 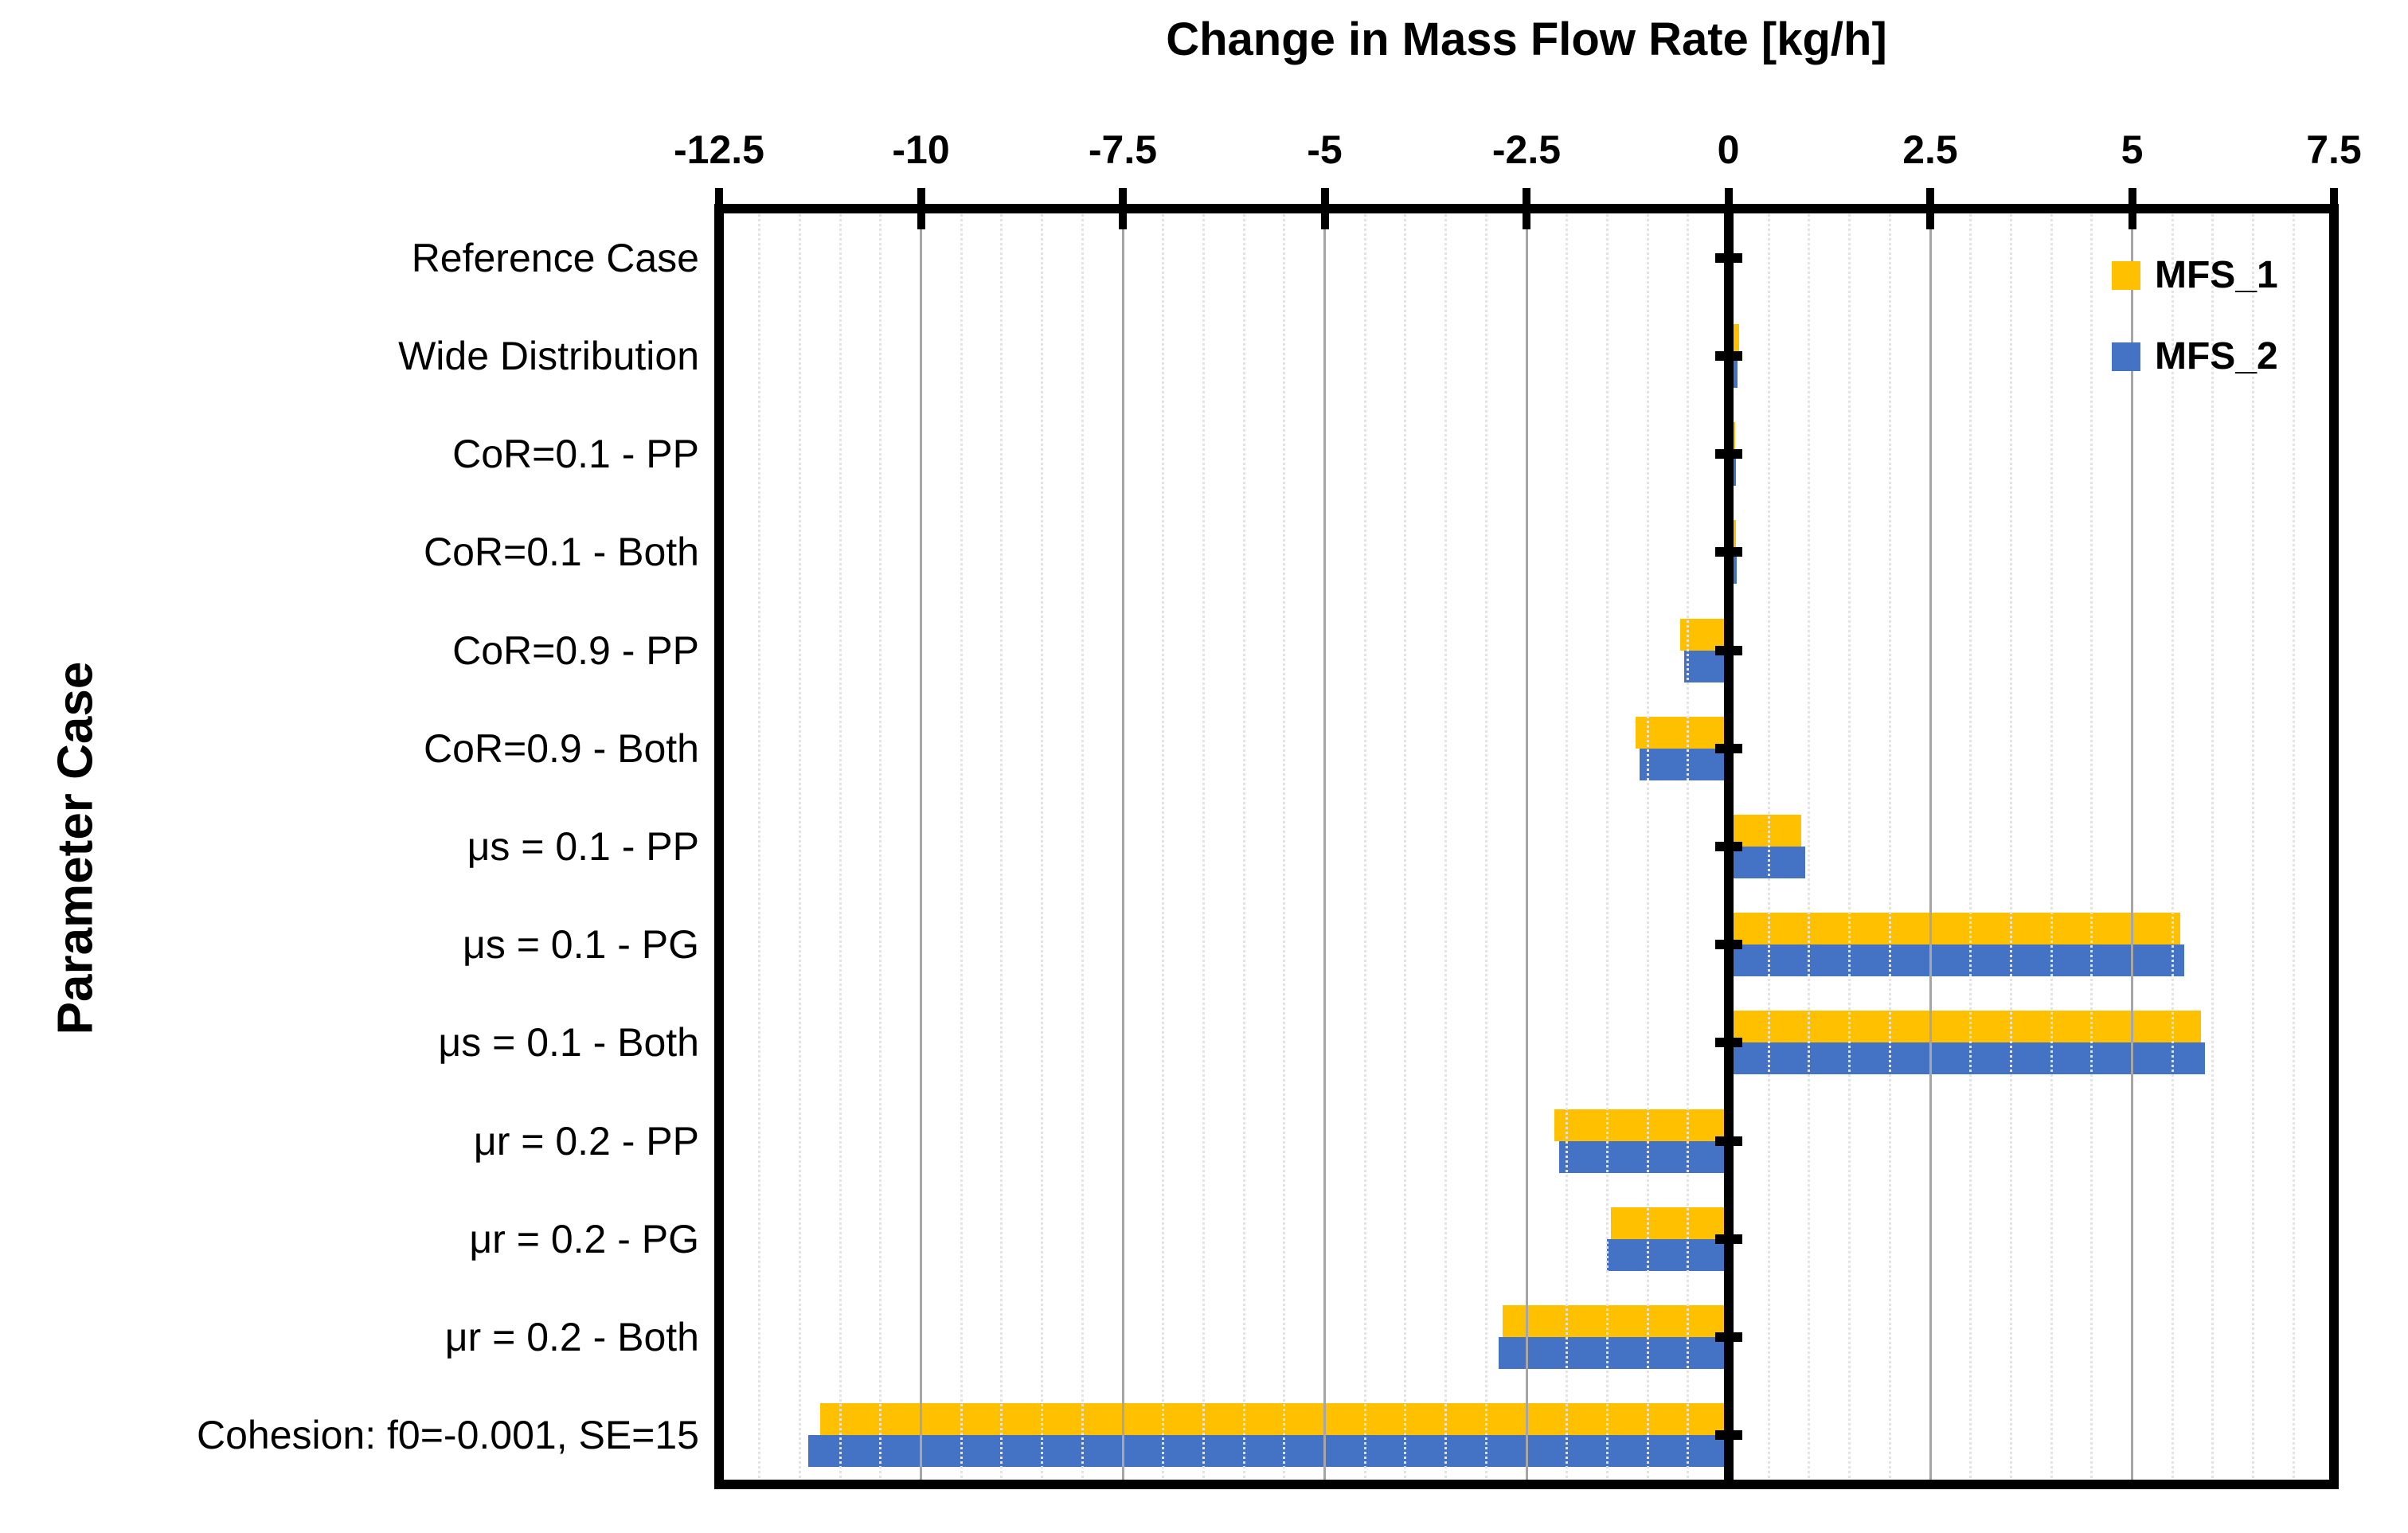 I want to click on category-label: Reference Case, so click(x=555, y=257).